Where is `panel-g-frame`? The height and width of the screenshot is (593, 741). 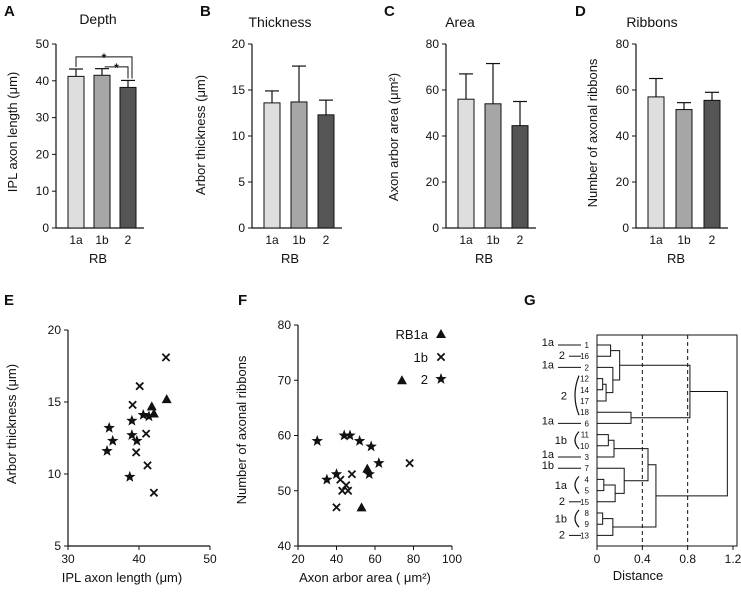 panel-g-frame is located at coordinates (667, 440).